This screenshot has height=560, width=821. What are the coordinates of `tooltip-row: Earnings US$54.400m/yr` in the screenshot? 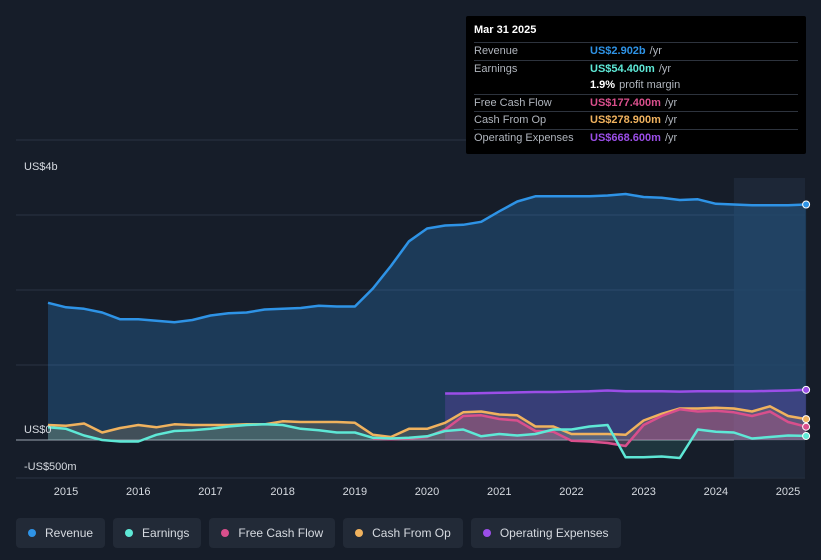 It's located at (636, 68).